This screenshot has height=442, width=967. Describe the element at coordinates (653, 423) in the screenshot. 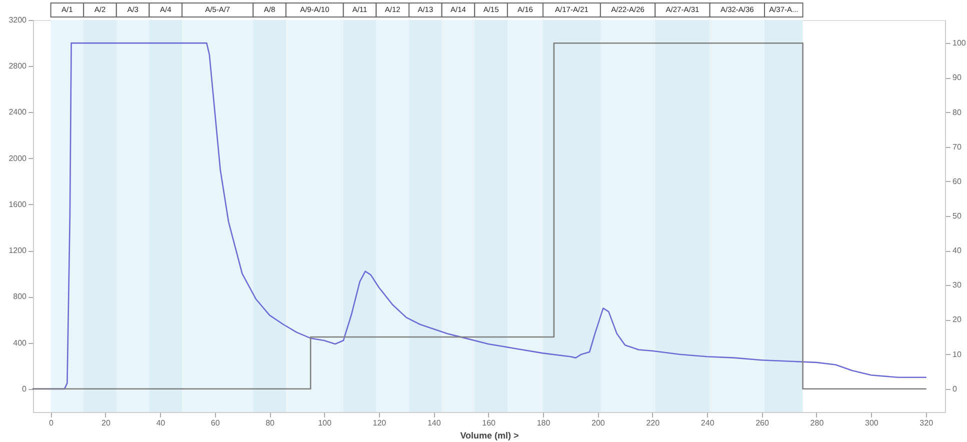

I see `x-tick-label: 220` at that location.